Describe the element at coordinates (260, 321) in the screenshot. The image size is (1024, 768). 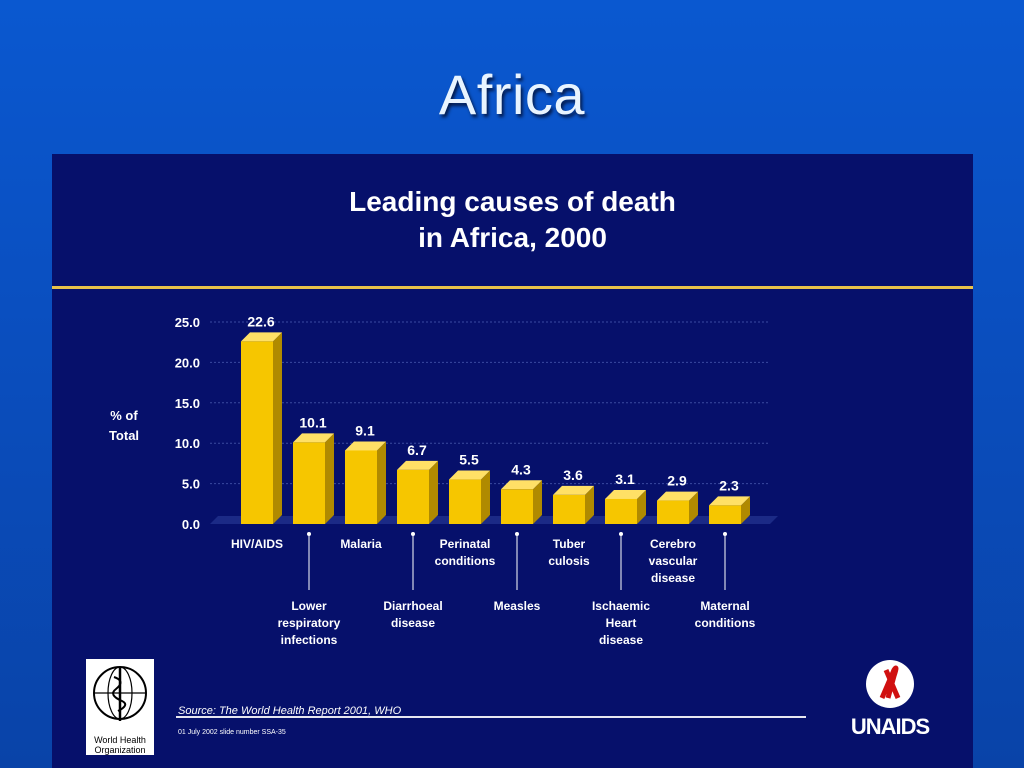
I see `data-label: 22.6` at that location.